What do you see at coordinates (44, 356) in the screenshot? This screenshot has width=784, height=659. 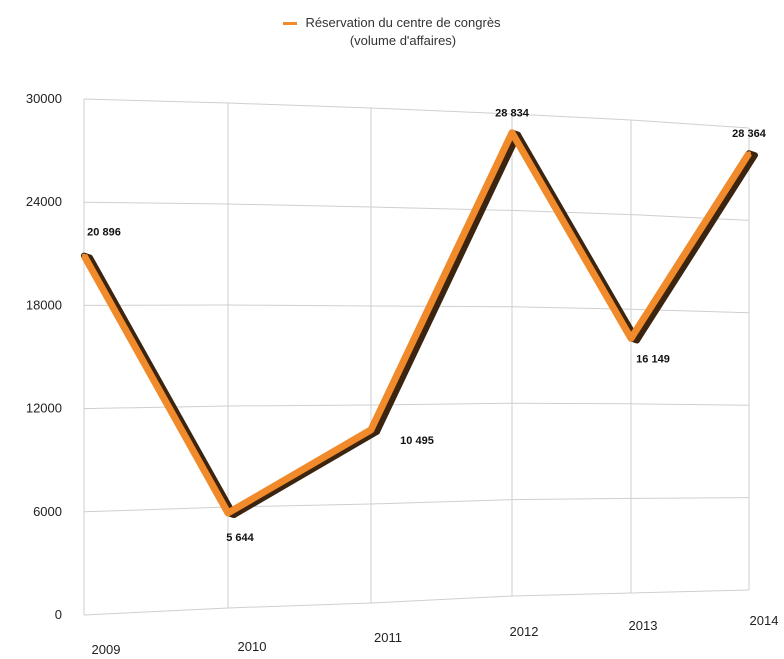 I see `y-axis: 0 6000 12000 18000 24000 30000` at bounding box center [44, 356].